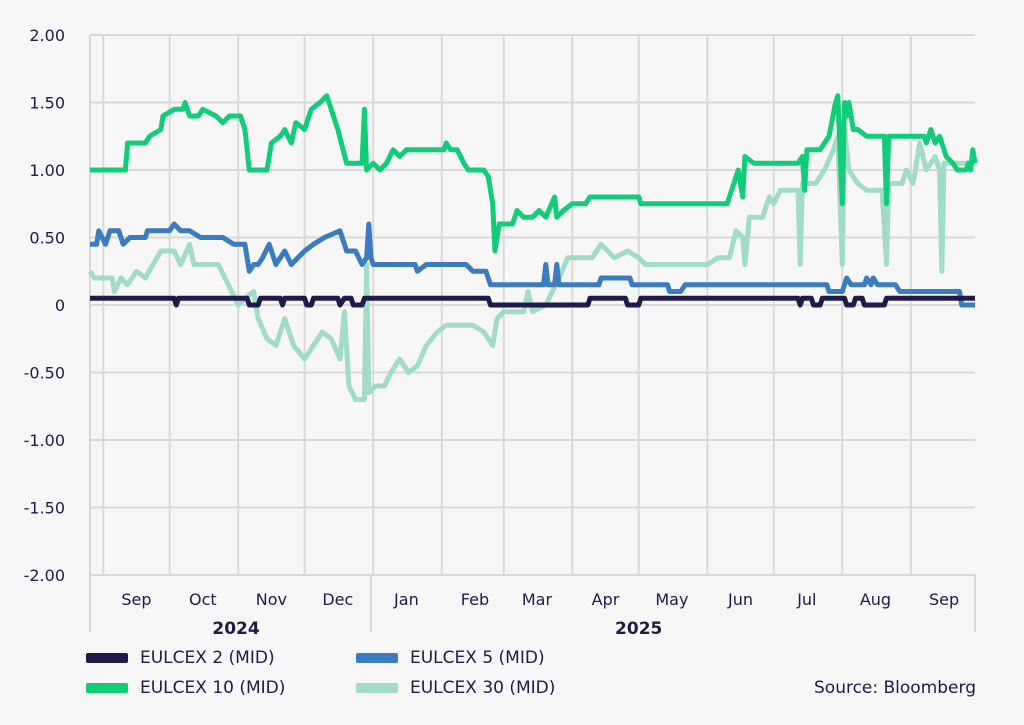 Image resolution: width=1024 pixels, height=725 pixels. What do you see at coordinates (47, 170) in the screenshot?
I see `y-tick-label: 1.00` at bounding box center [47, 170].